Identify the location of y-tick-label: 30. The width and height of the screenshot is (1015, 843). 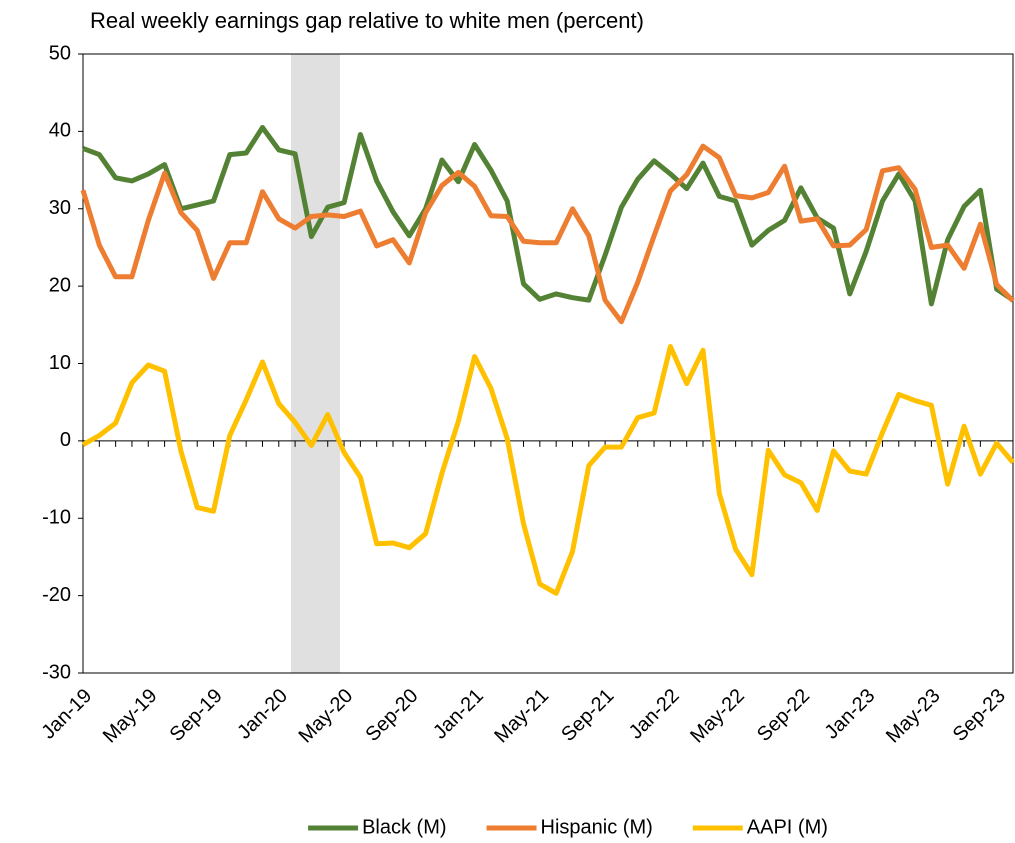
(60, 208).